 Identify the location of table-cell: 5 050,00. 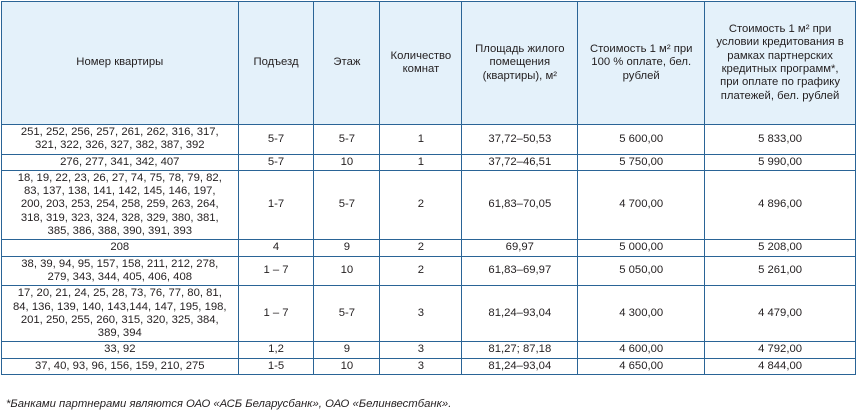
(641, 271).